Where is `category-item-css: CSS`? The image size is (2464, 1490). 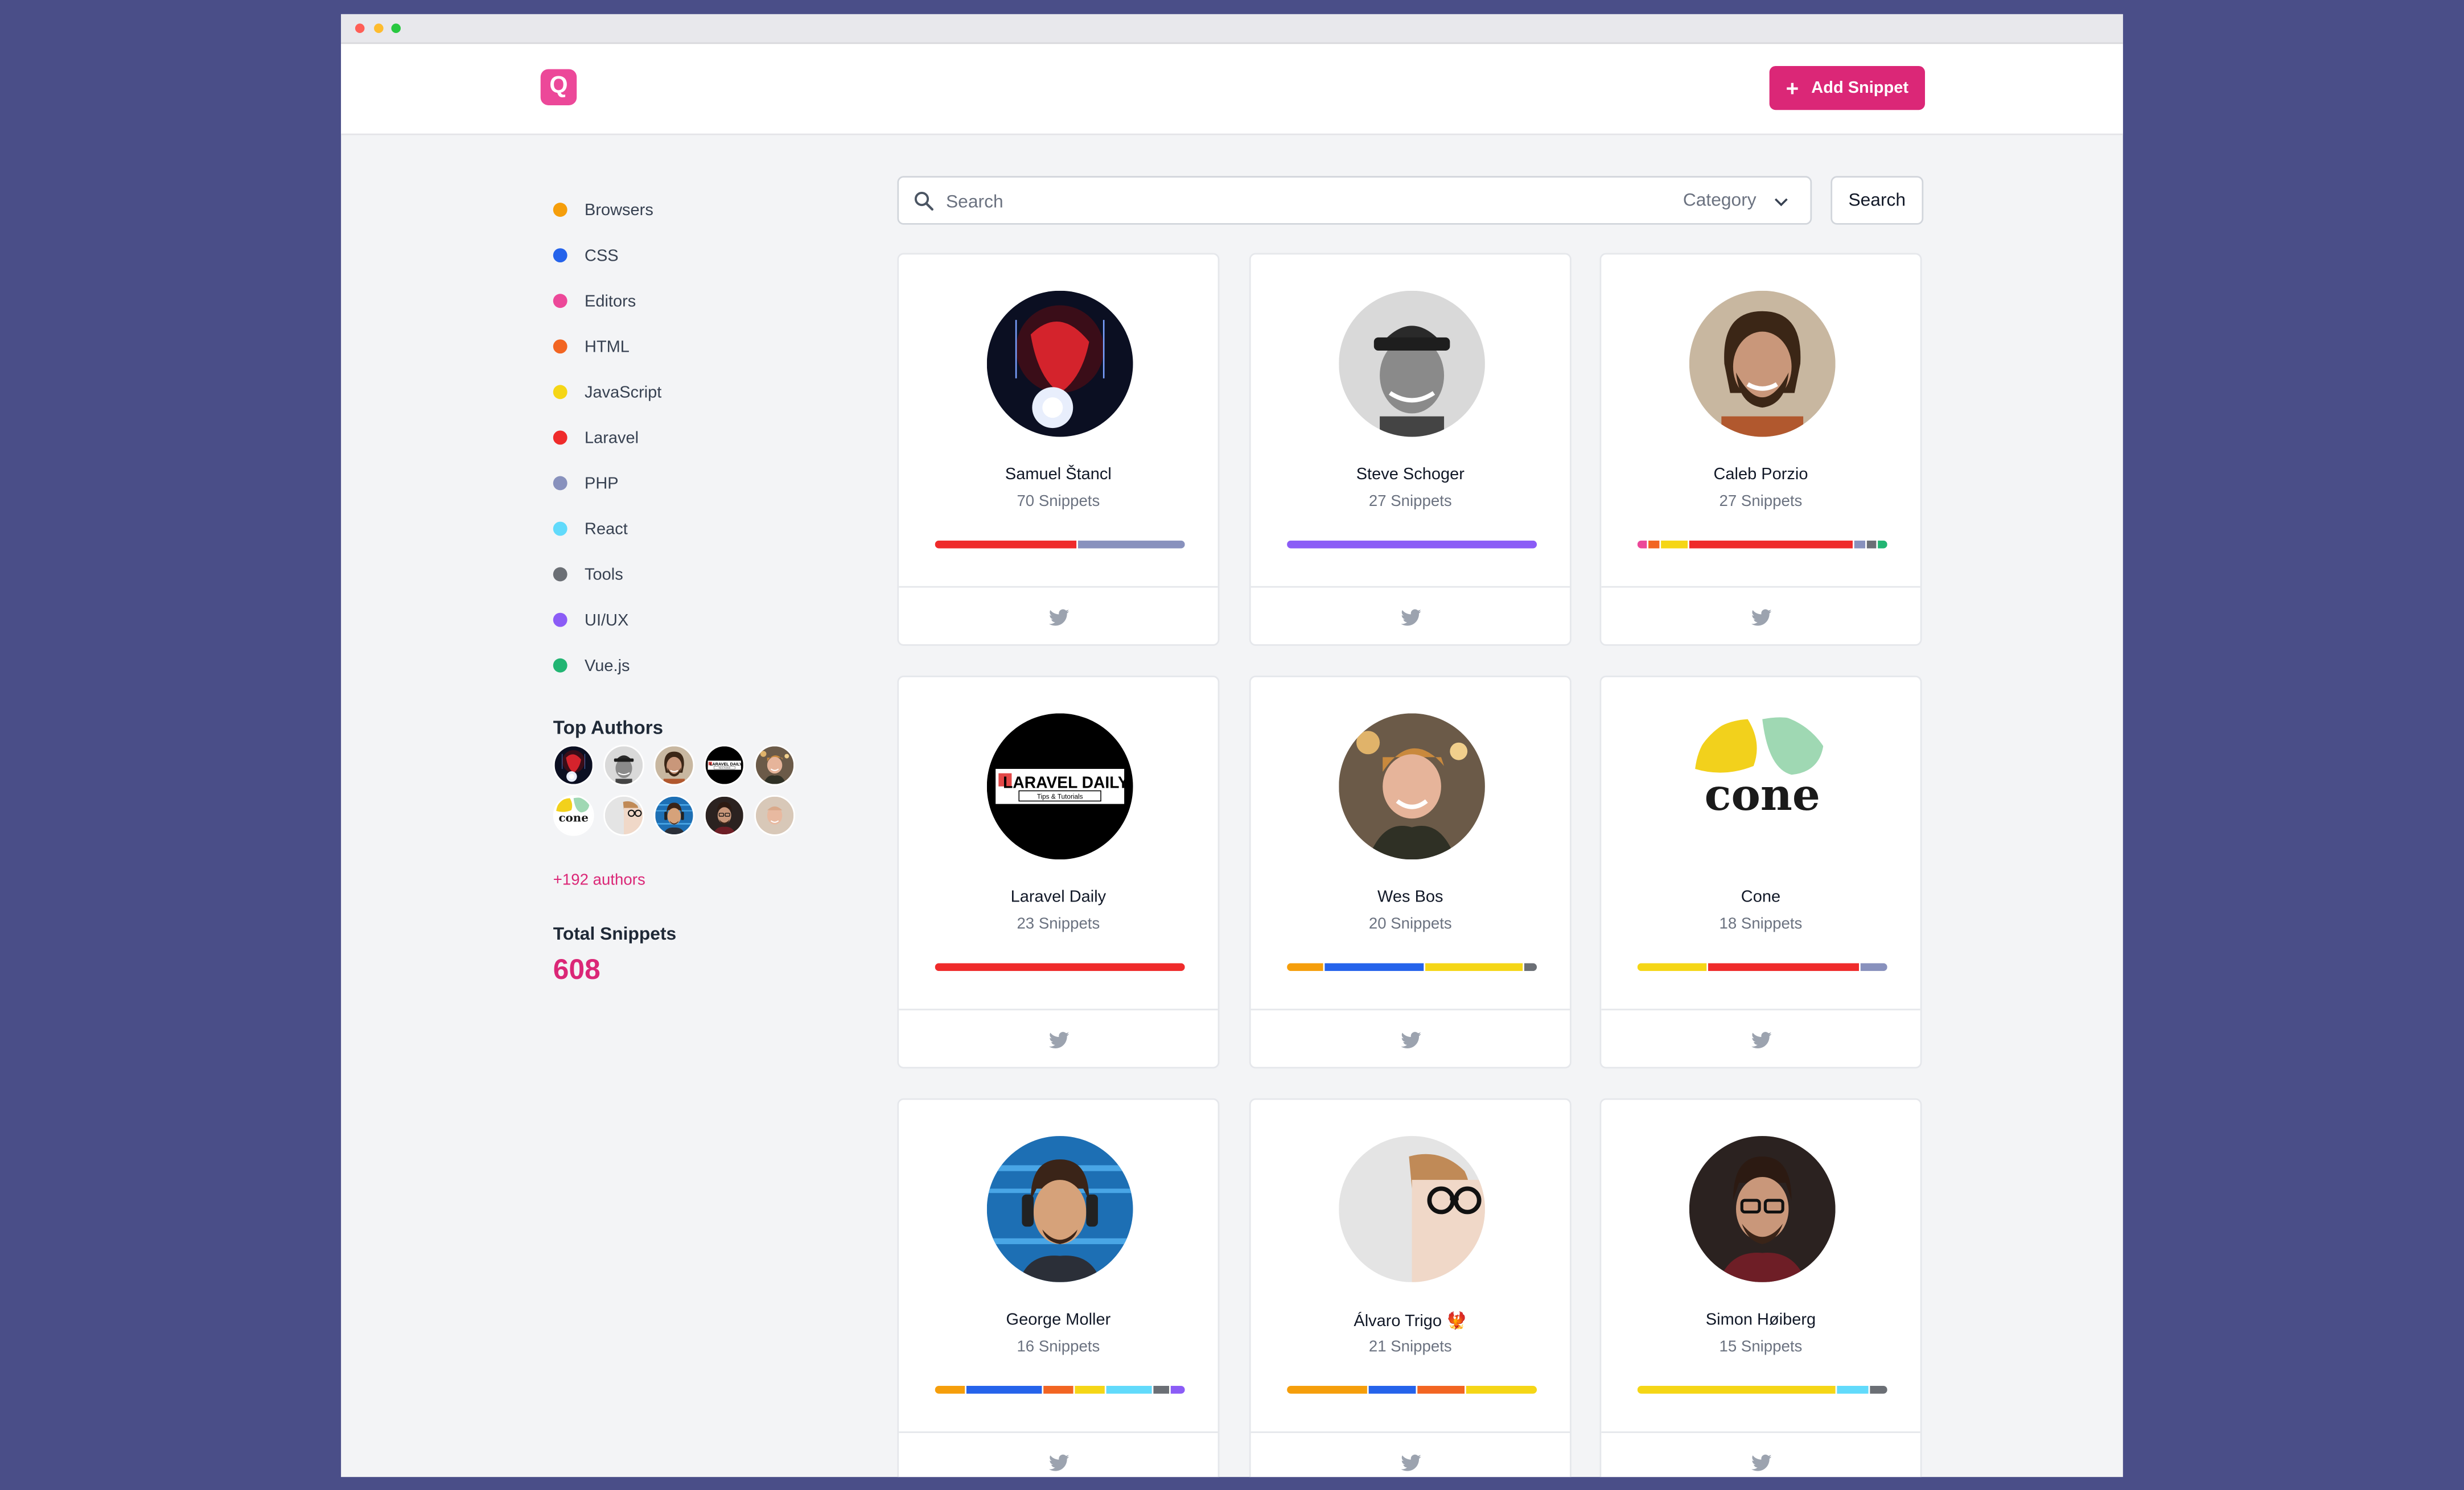
category-item-css: CSS is located at coordinates (607, 255).